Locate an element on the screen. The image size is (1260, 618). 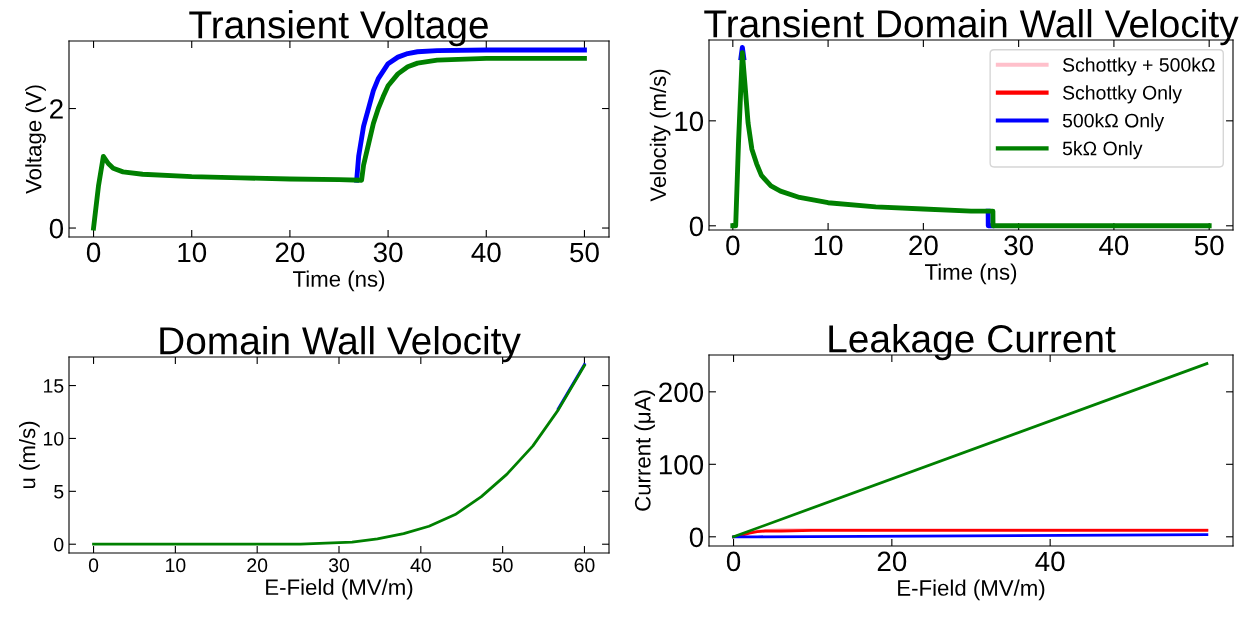
chart-title: Transient Domain Wall Velocity is located at coordinates (971, 27).